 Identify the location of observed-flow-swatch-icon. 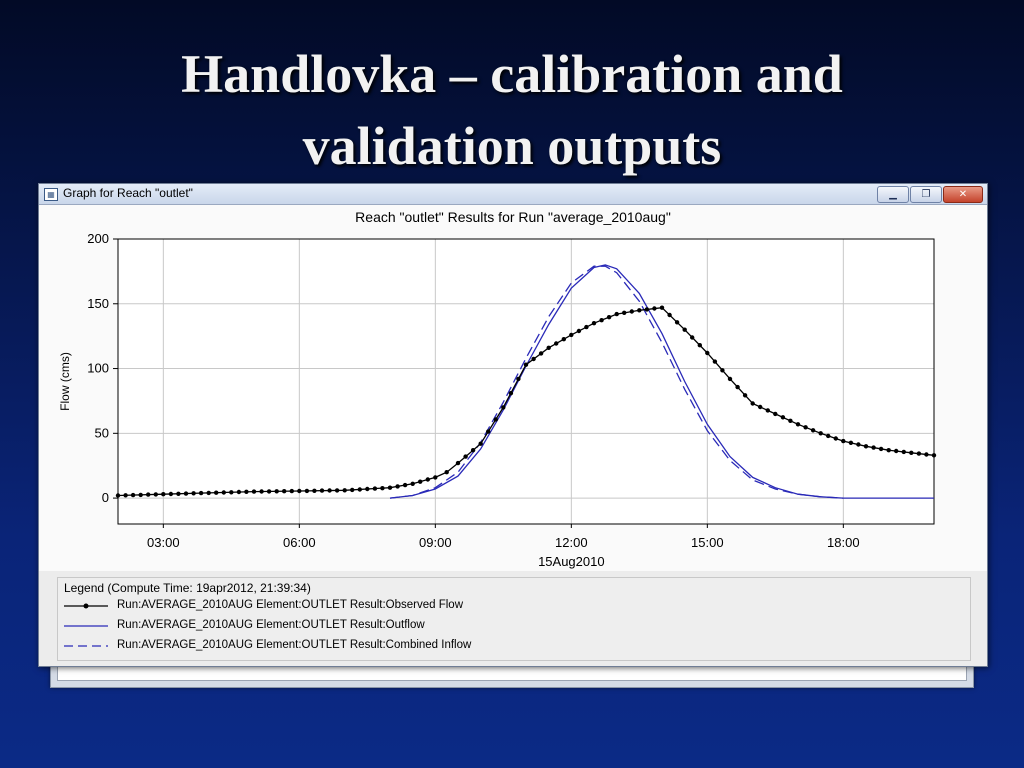
(86, 606).